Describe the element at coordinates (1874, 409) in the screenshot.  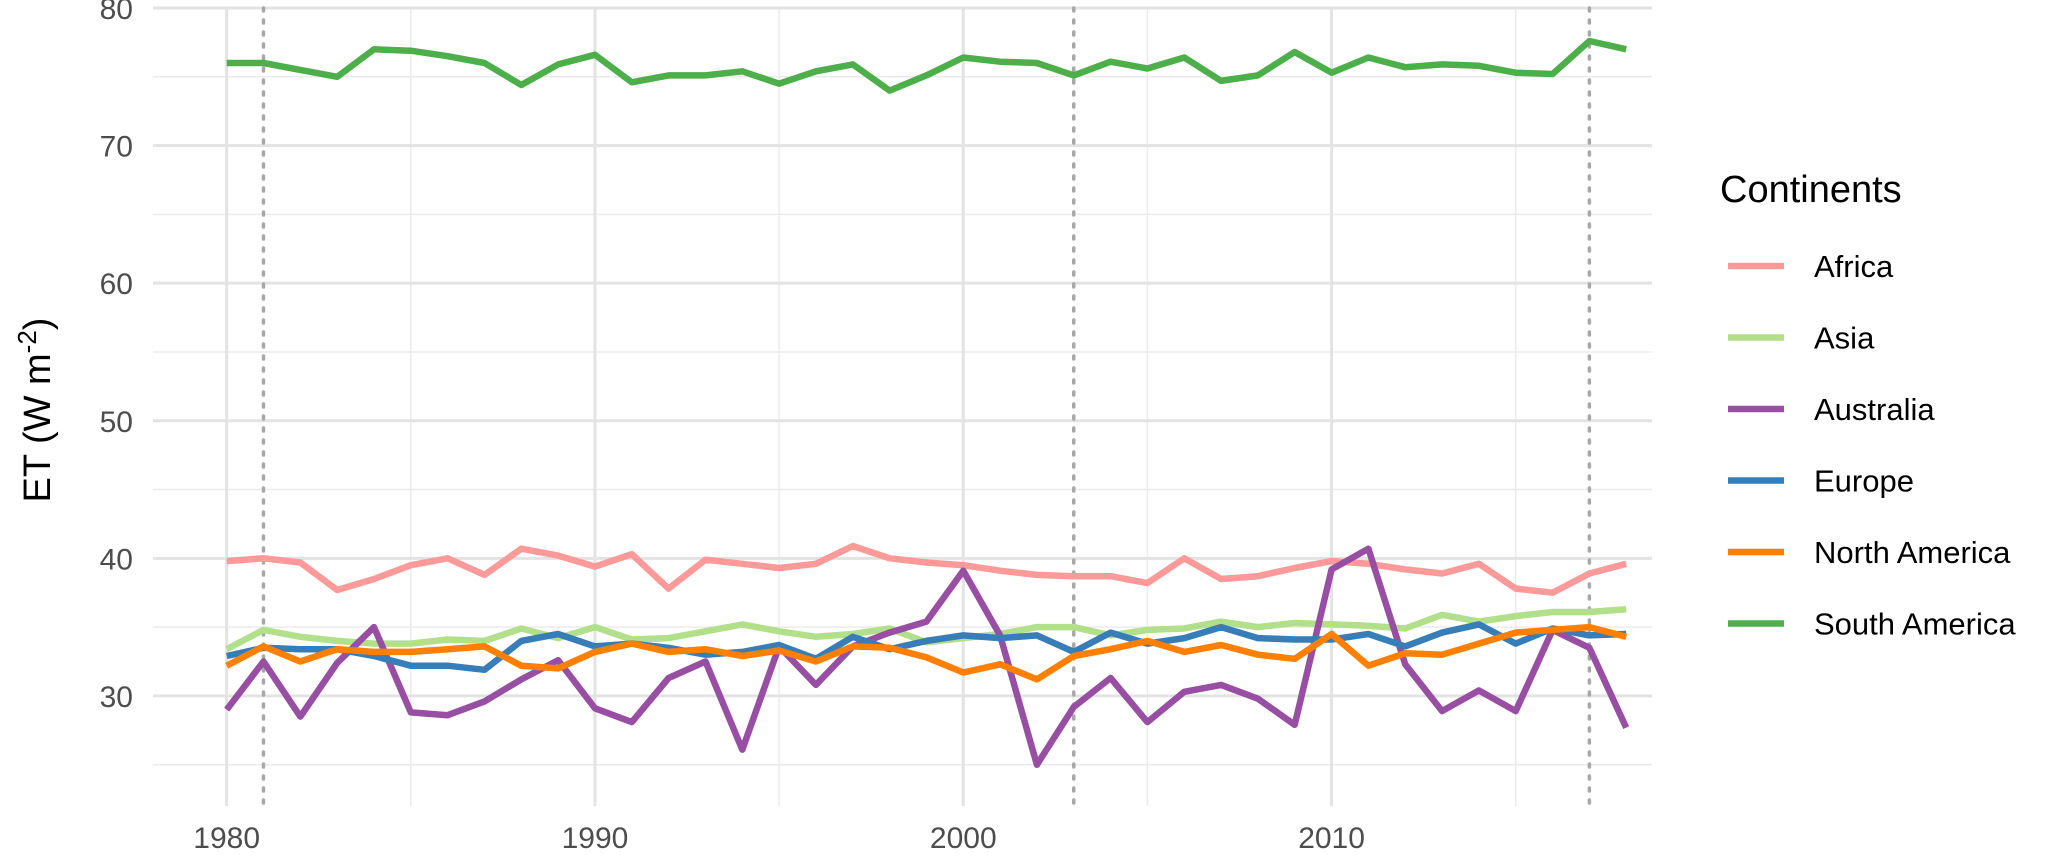
I see `legend-label-australia: Australia` at that location.